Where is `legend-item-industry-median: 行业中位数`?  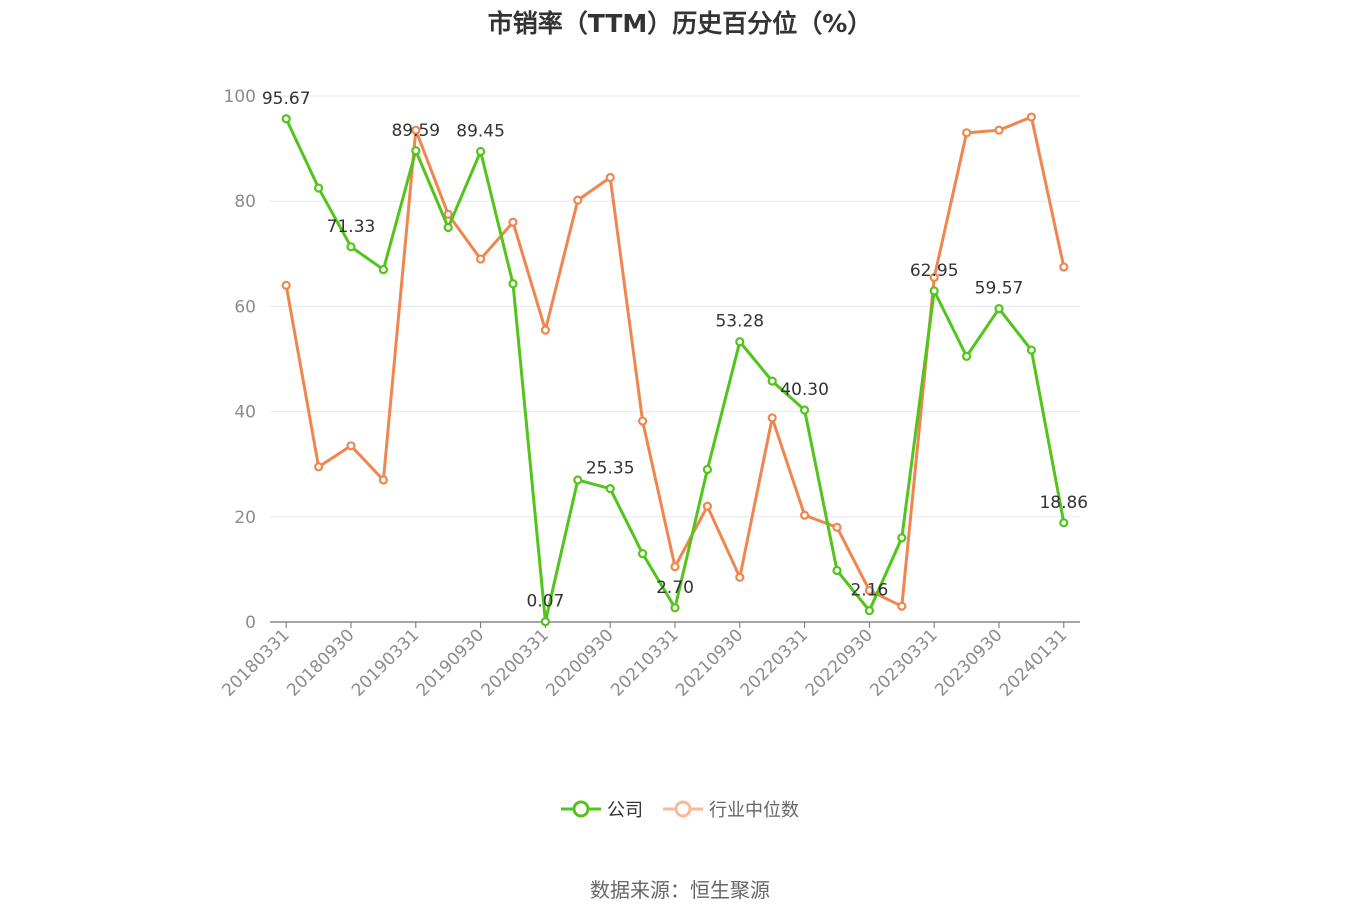 legend-item-industry-median: 行业中位数 is located at coordinates (731, 809).